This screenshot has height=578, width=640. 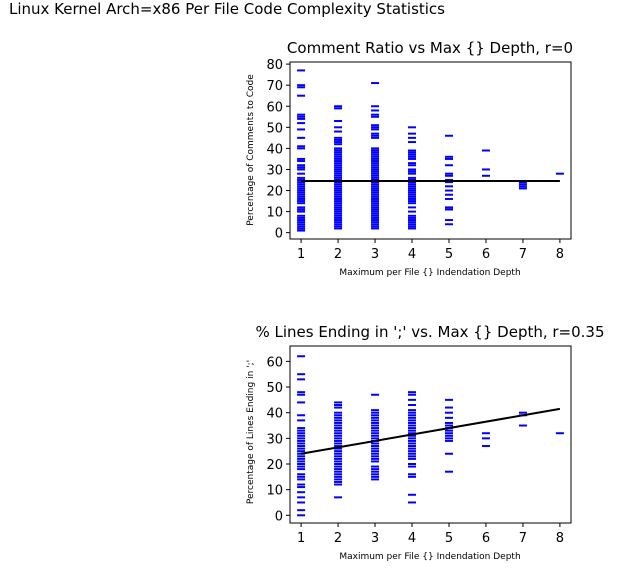 What do you see at coordinates (430, 431) in the screenshot?
I see `fit-line` at bounding box center [430, 431].